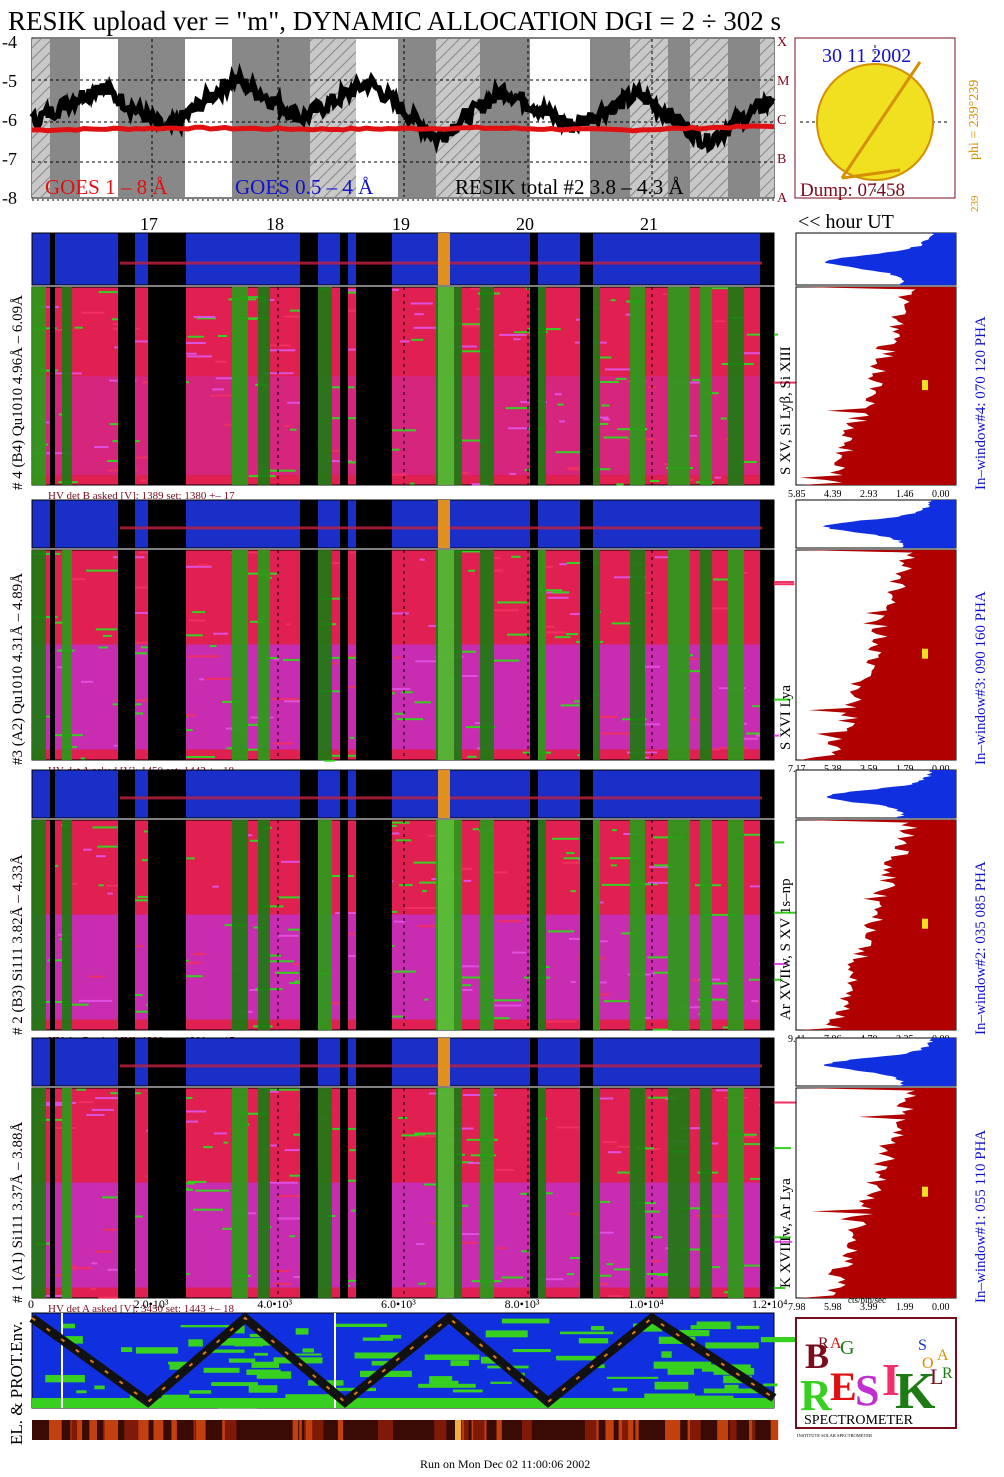 The height and width of the screenshot is (1477, 1004). Describe the element at coordinates (922, 1345) in the screenshot. I see `svg-text: S` at that location.